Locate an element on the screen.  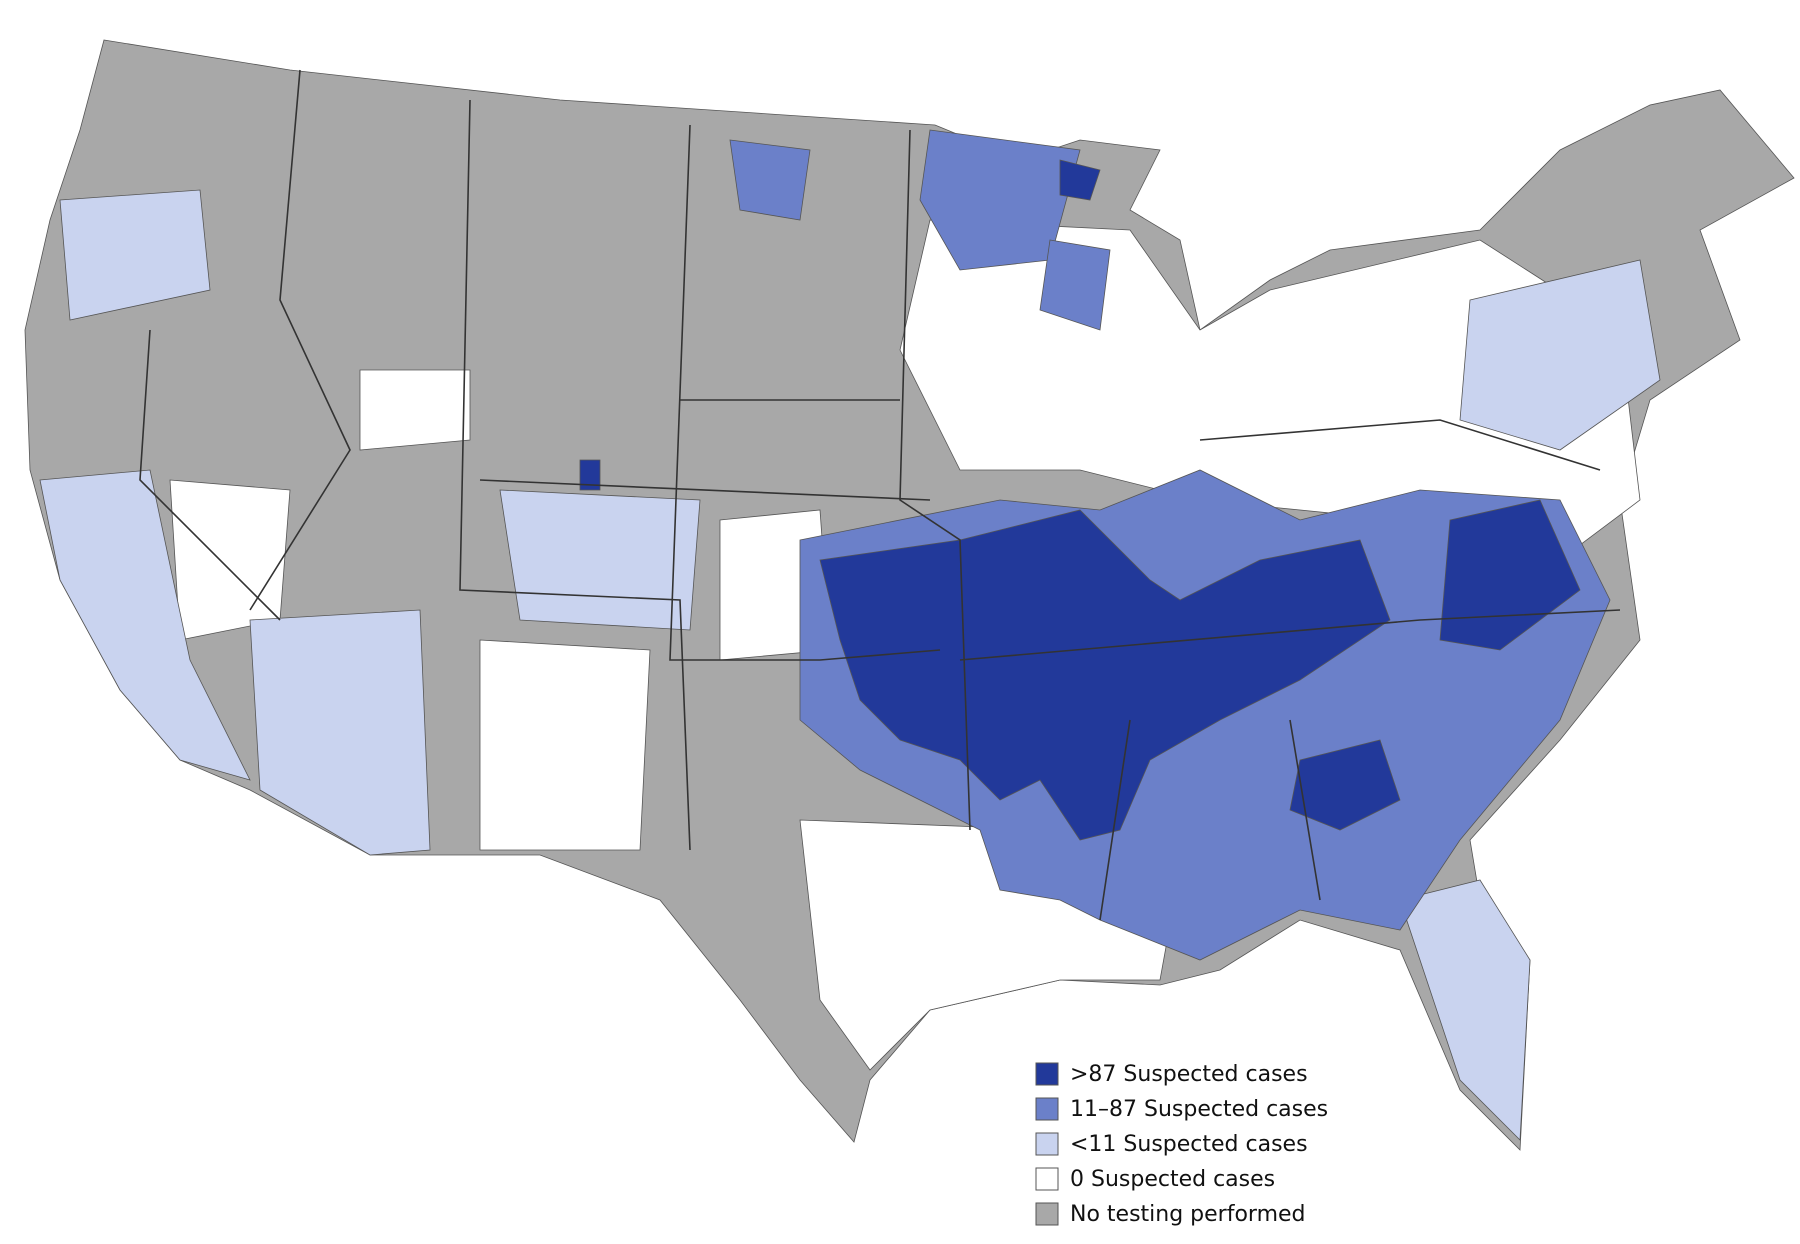
legend-label: <11 Suspected cases is located at coordinates (1189, 1144).